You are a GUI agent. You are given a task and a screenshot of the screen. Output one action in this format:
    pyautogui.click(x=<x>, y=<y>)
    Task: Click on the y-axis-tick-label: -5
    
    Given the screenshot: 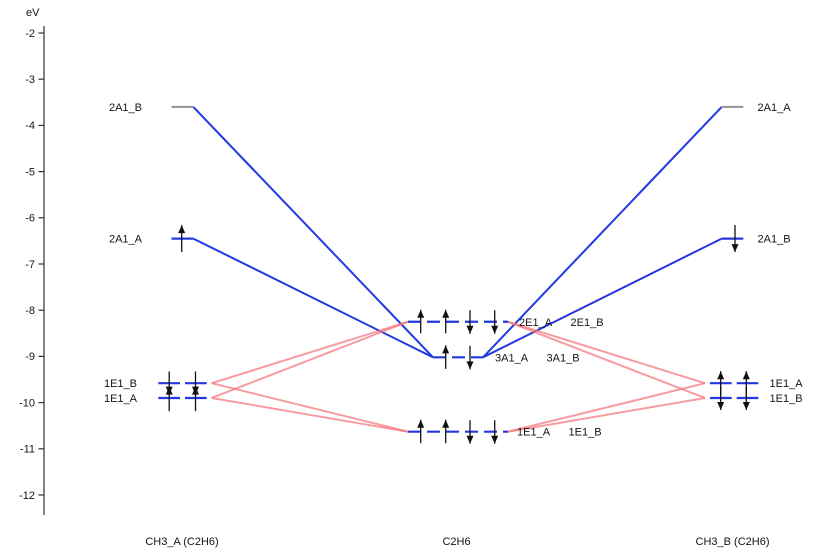 What is the action you would take?
    pyautogui.click(x=30, y=172)
    